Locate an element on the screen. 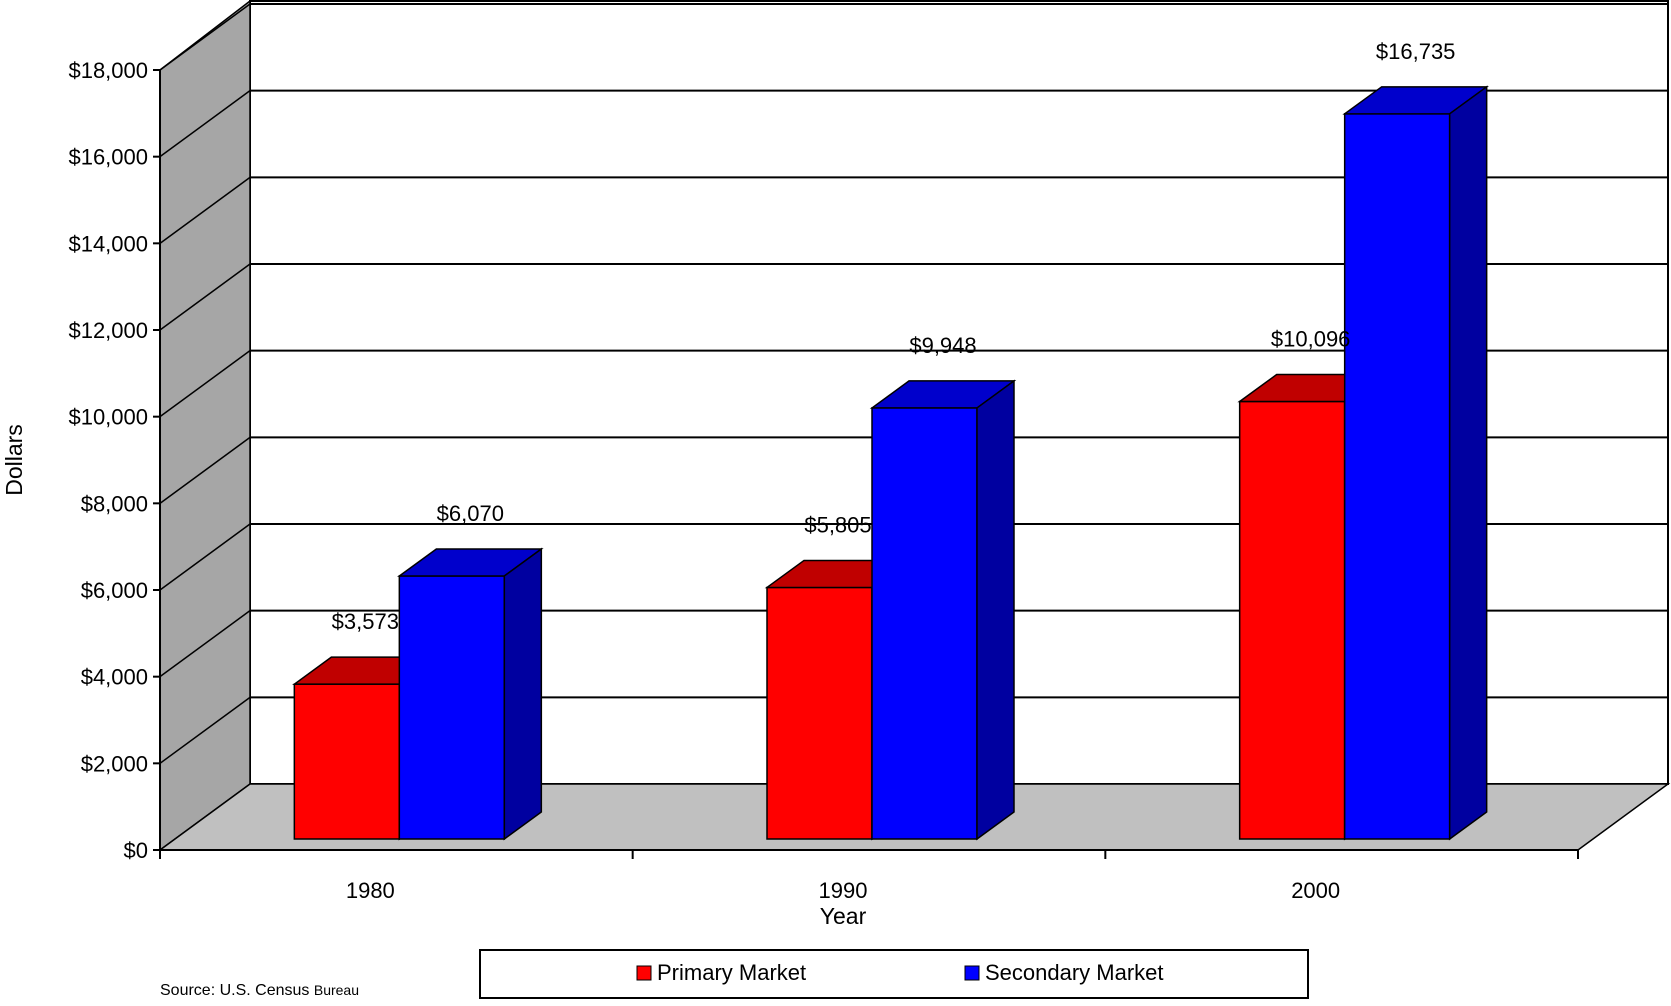 This screenshot has height=1006, width=1671. y-tick-label: $14,000 is located at coordinates (108, 243).